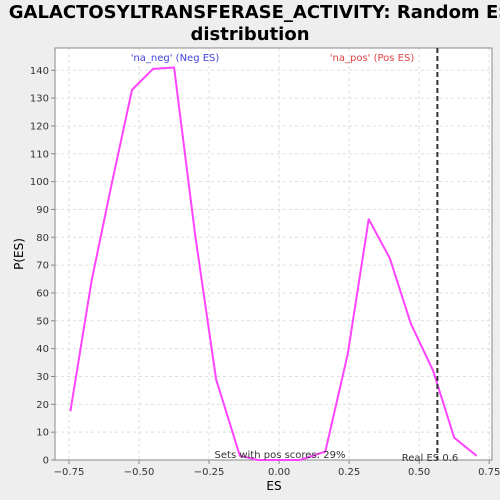 Image resolution: width=500 pixels, height=500 pixels. I want to click on neg-es-annotation: 'na_neg' (Neg ES), so click(175, 58).